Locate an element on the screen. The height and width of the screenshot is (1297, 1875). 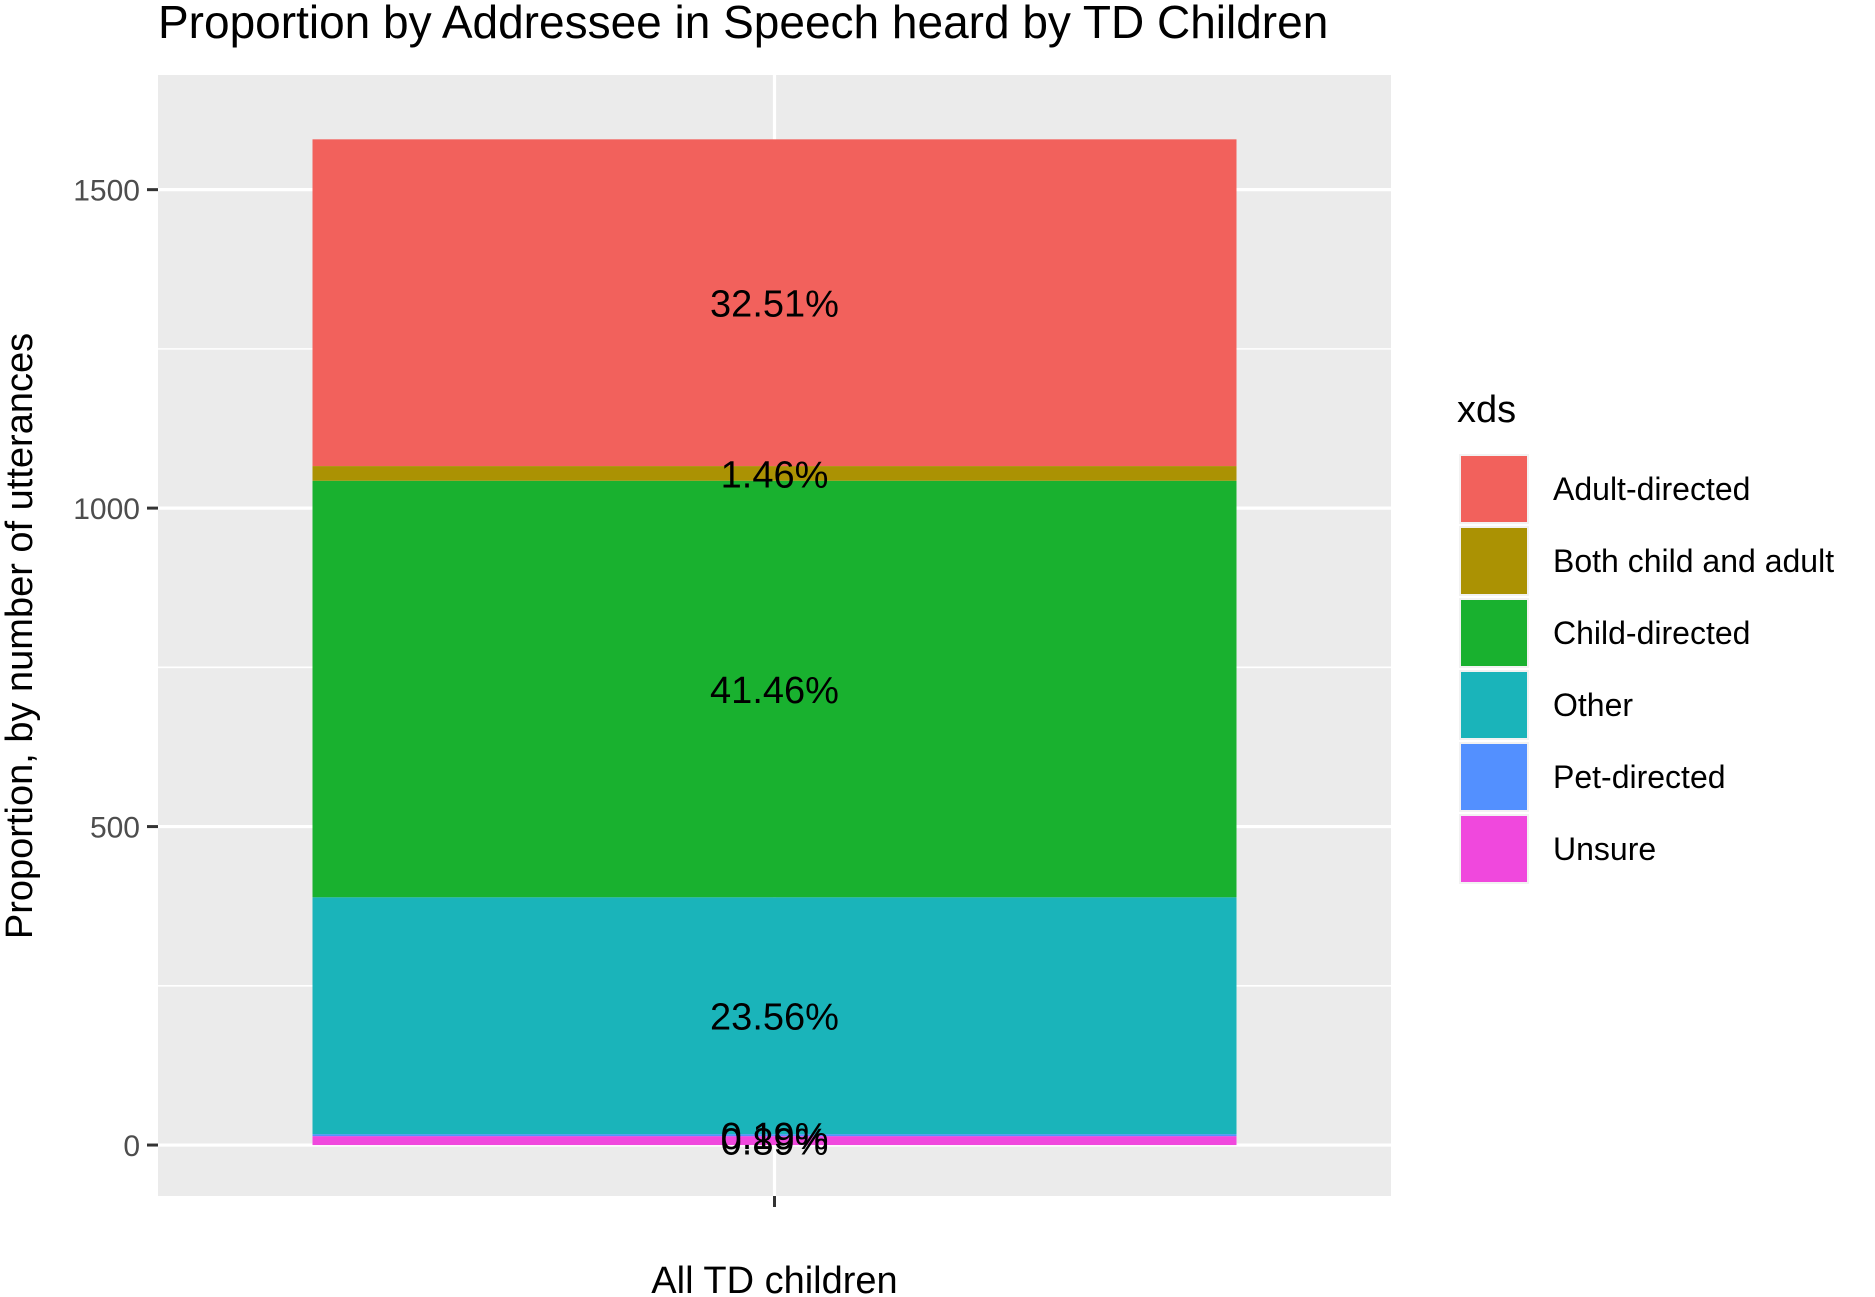
bar-segment-pet-directed is located at coordinates (774, 1135).